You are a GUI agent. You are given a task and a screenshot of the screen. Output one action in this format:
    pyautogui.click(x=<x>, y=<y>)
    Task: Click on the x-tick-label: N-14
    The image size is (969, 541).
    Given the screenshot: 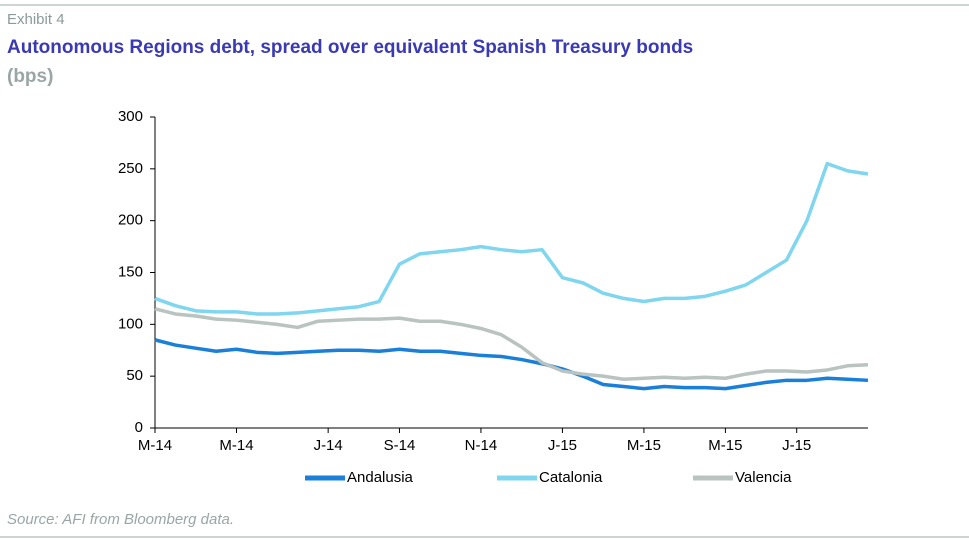 What is the action you would take?
    pyautogui.click(x=481, y=445)
    